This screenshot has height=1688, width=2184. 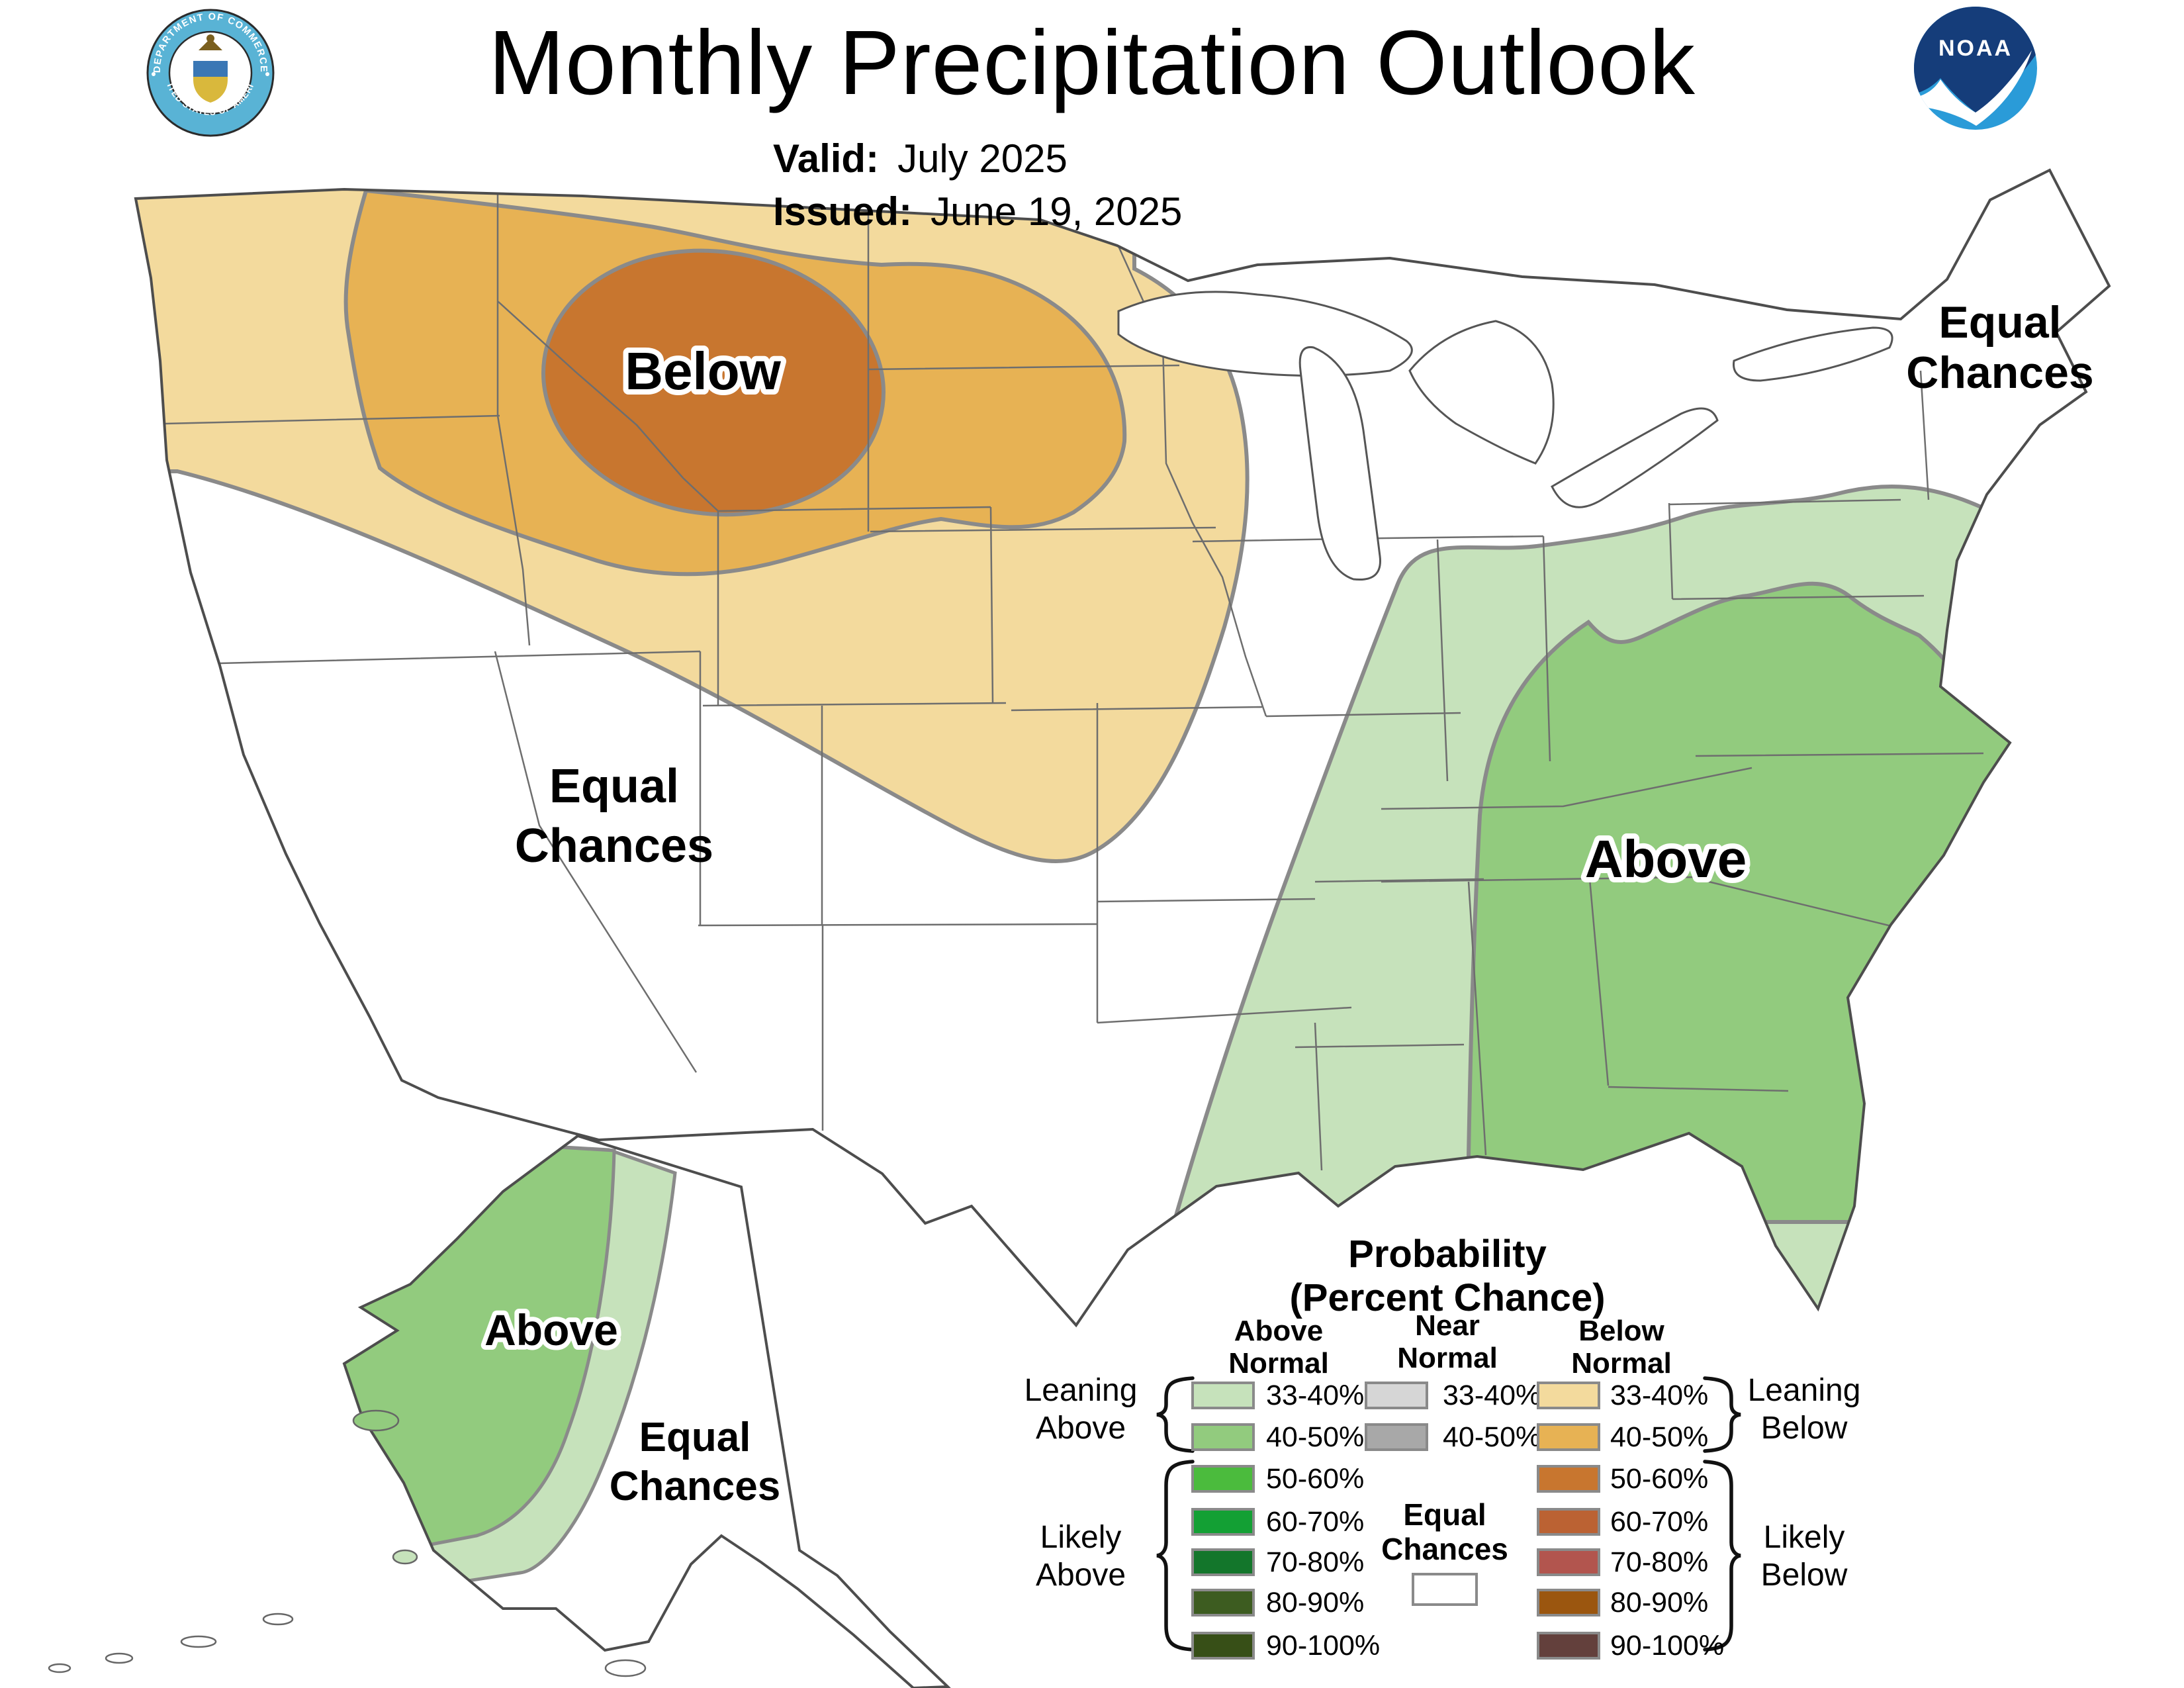 What do you see at coordinates (1447, 1325) in the screenshot?
I see `col-near-line1: Near` at bounding box center [1447, 1325].